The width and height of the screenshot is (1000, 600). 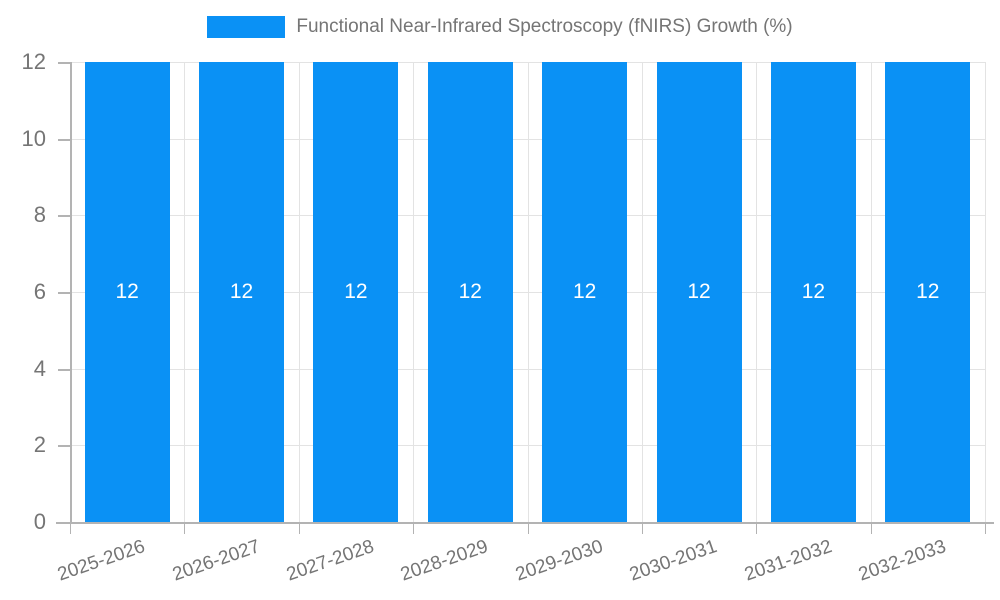 What do you see at coordinates (673, 561) in the screenshot?
I see `x-axis-tick-label: 2030-2031` at bounding box center [673, 561].